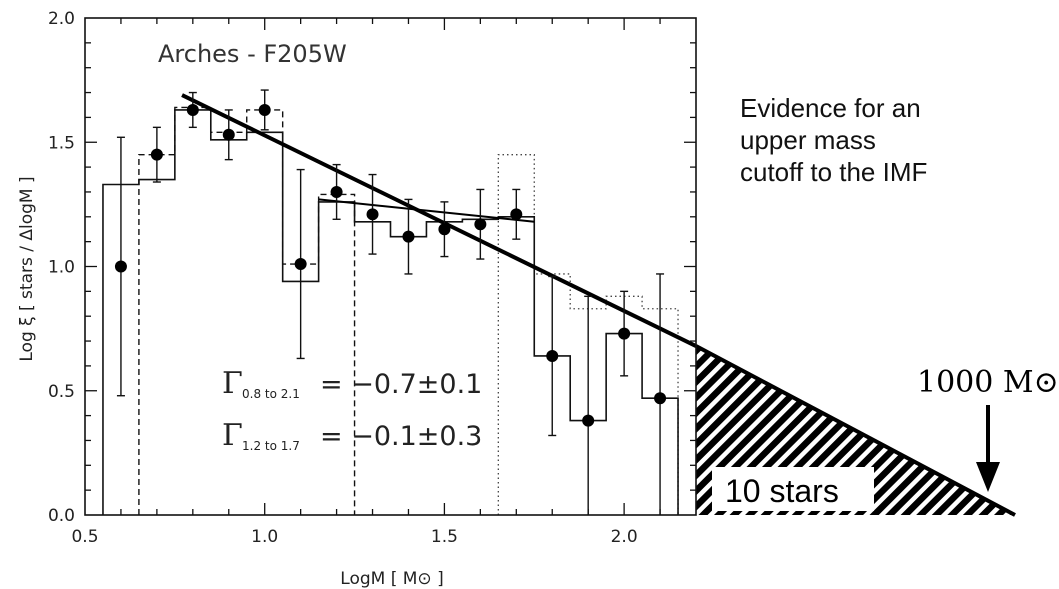 Image resolution: width=1059 pixels, height=589 pixels. What do you see at coordinates (834, 172) in the screenshot?
I see `evidence-line-3: cutoff to the IMF` at bounding box center [834, 172].